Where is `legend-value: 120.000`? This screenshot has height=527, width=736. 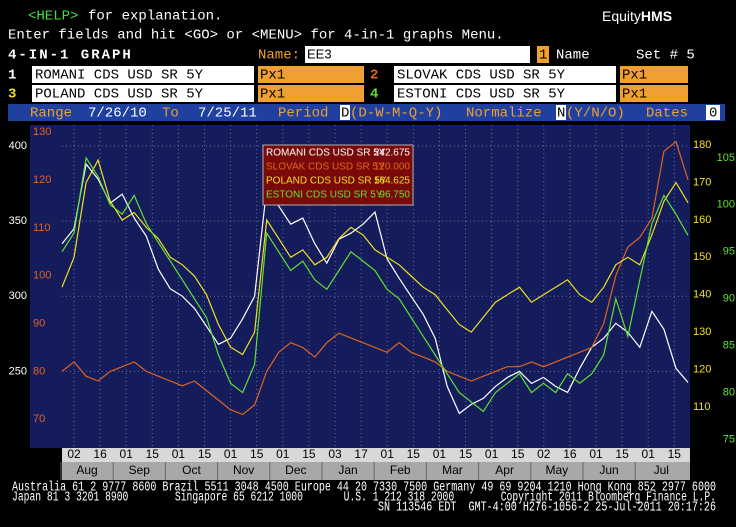
legend-value: 120.000 is located at coordinates (392, 167).